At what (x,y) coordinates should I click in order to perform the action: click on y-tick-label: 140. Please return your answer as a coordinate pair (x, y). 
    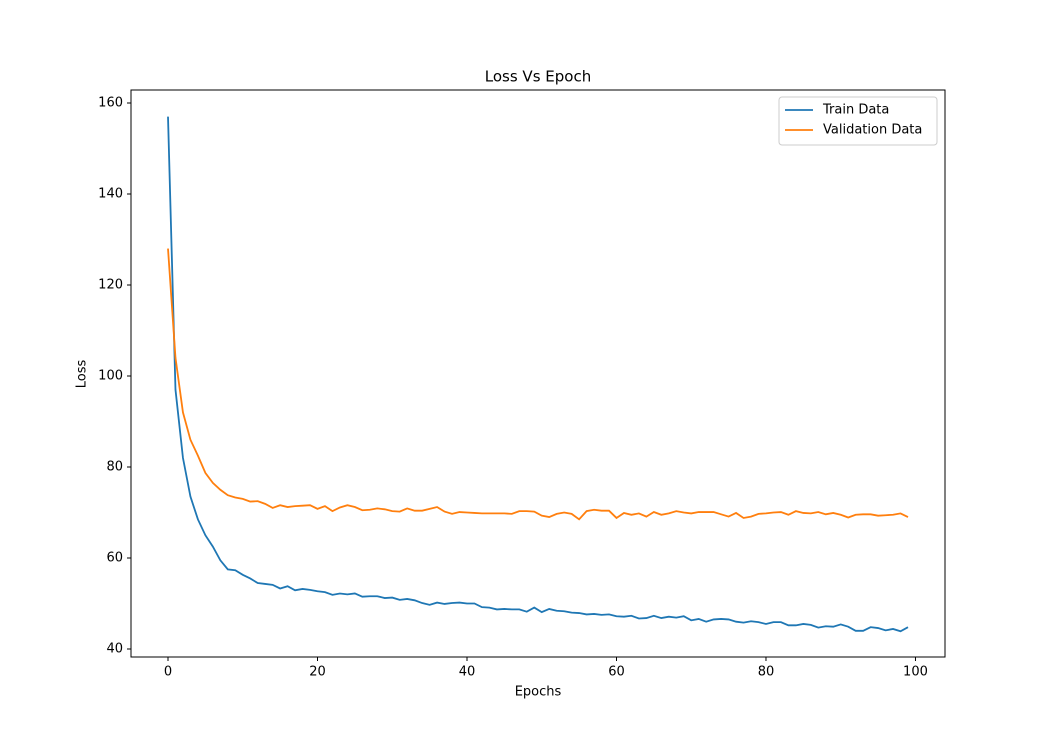
    Looking at the image, I should click on (110, 194).